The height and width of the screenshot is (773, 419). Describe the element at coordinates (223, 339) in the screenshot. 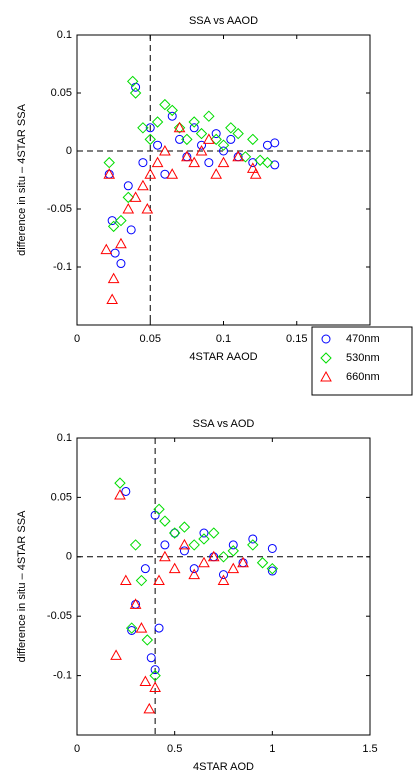

I see `x-tick-label: 0.1` at that location.